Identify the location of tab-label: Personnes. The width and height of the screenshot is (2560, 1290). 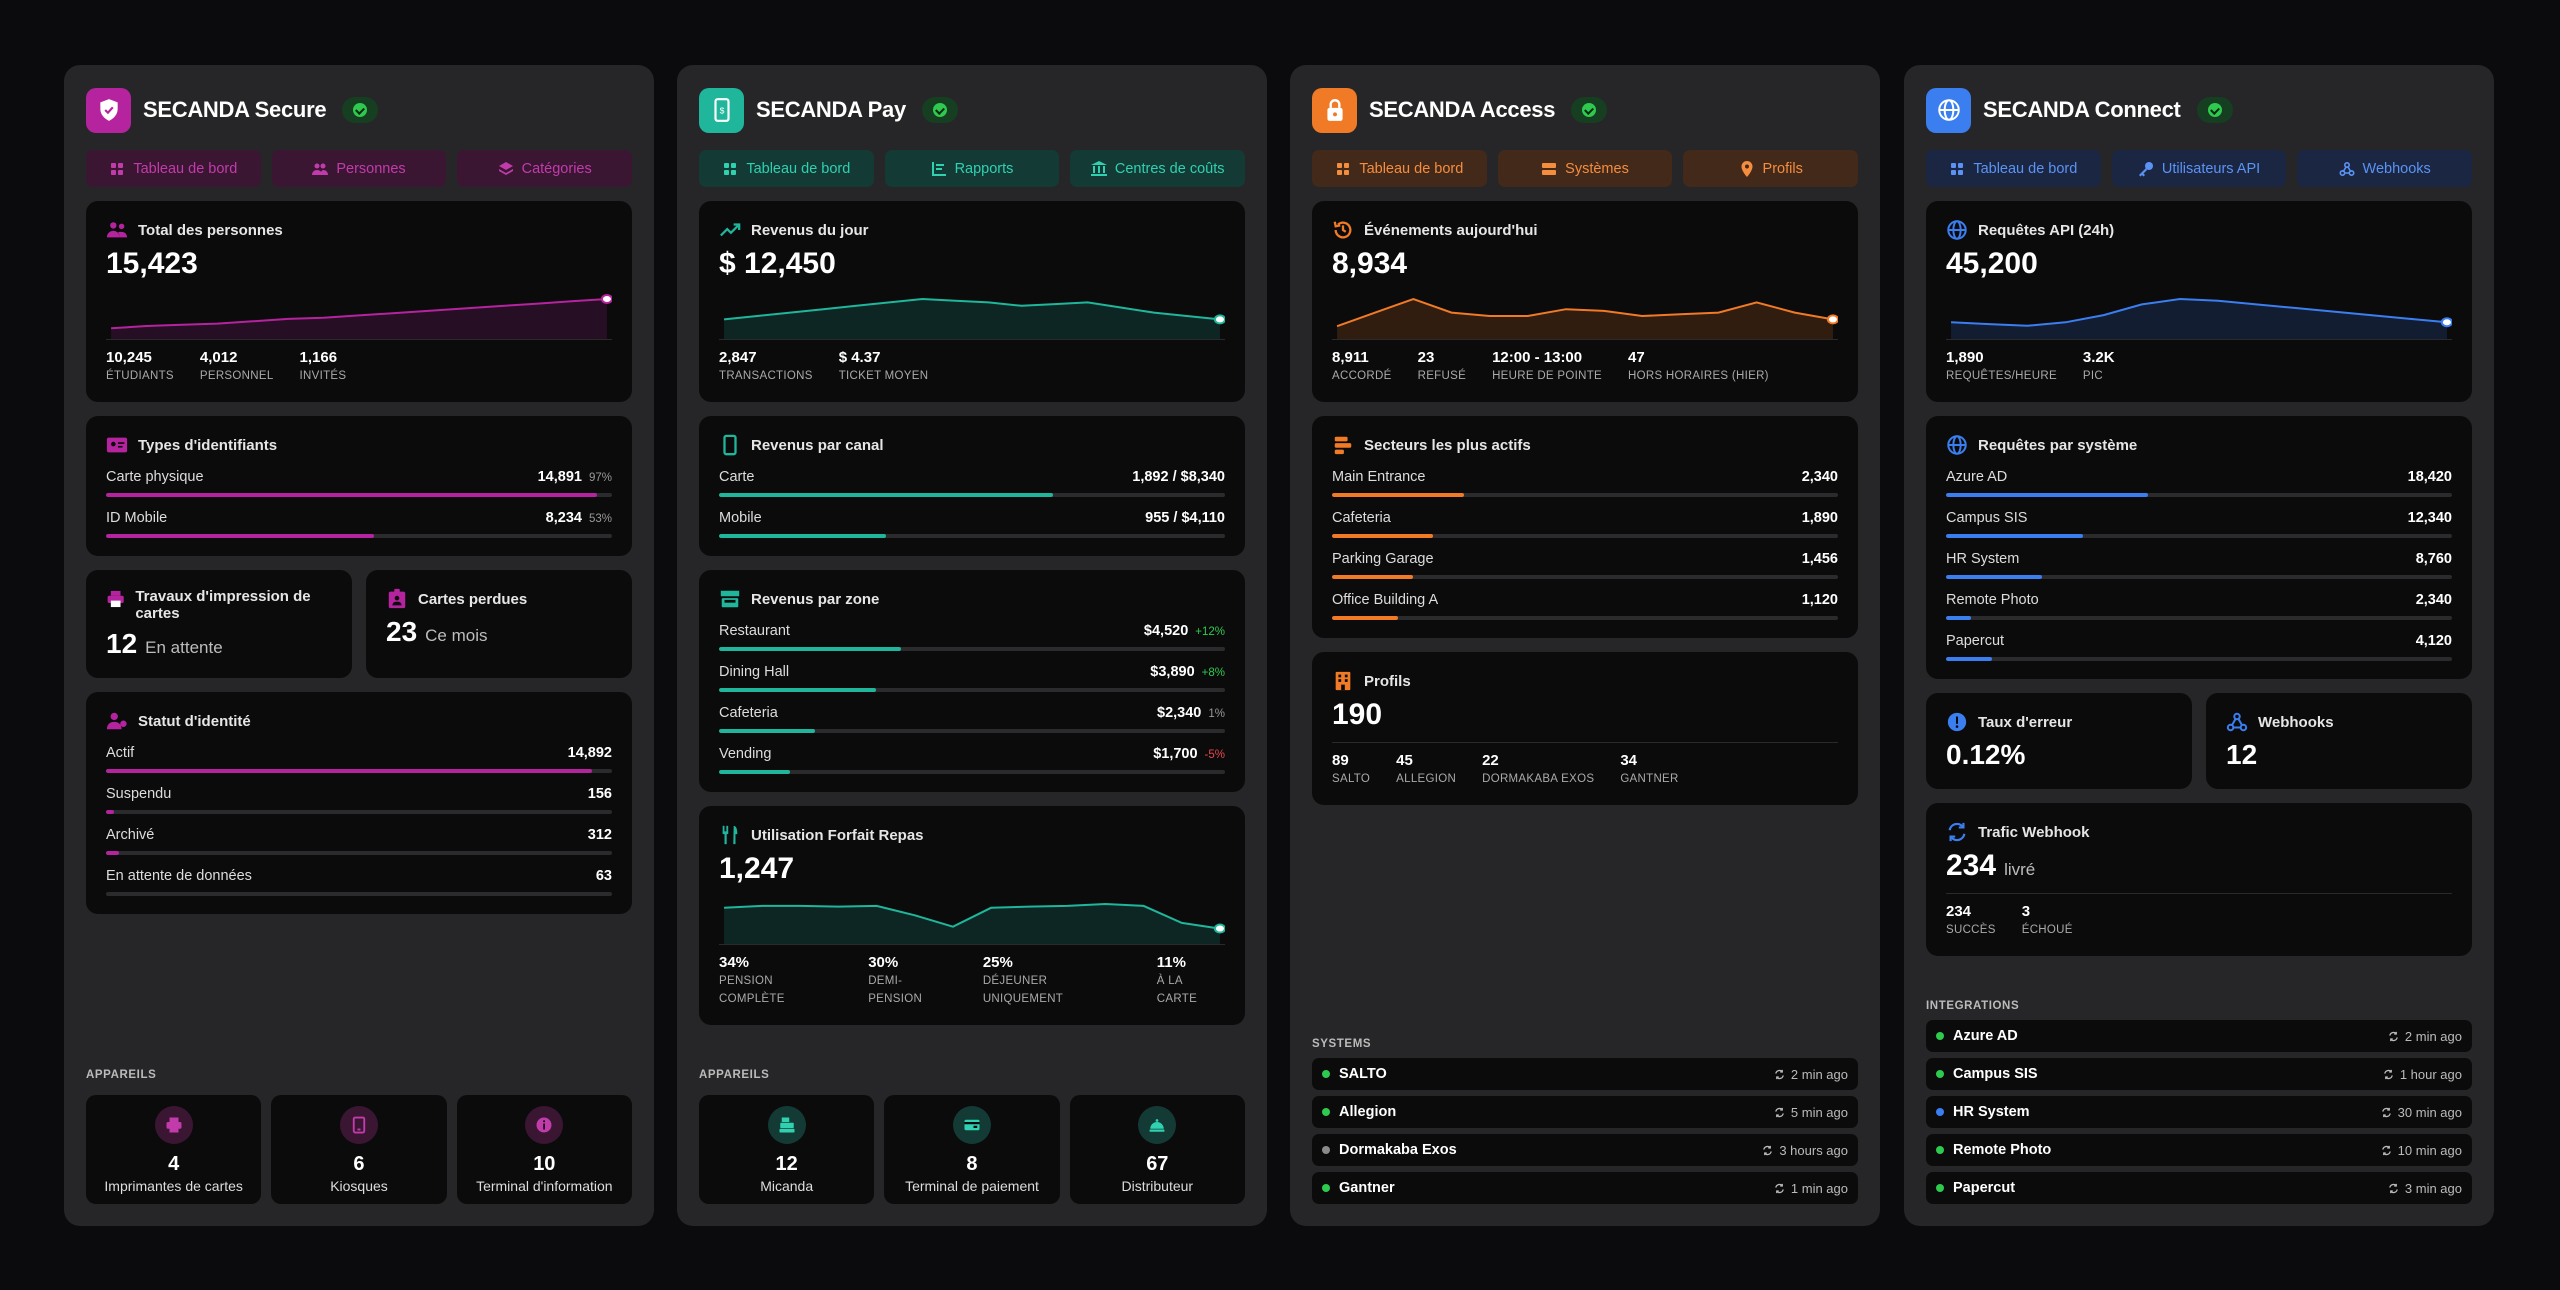
(371, 168).